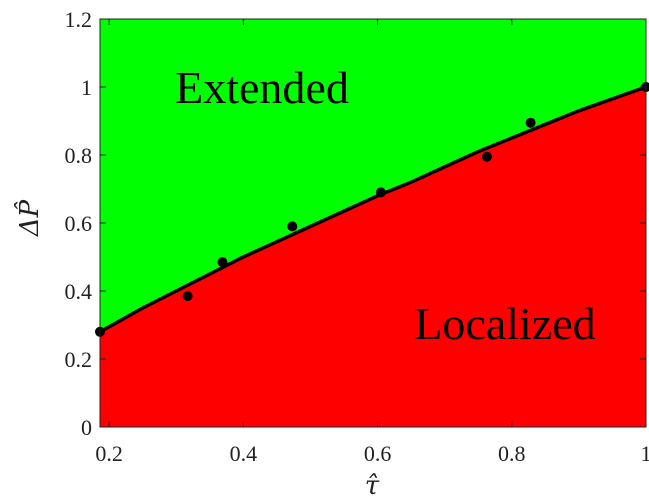 This screenshot has height=499, width=649. What do you see at coordinates (645, 453) in the screenshot?
I see `x-tick-label: 1` at bounding box center [645, 453].